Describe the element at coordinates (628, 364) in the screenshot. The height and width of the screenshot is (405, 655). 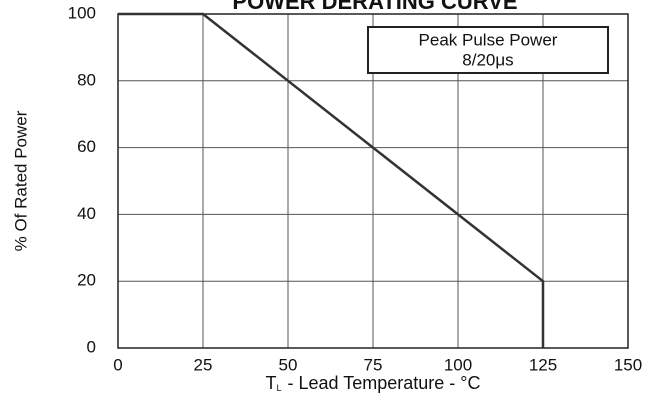
I see `x-tick-label: 150` at that location.